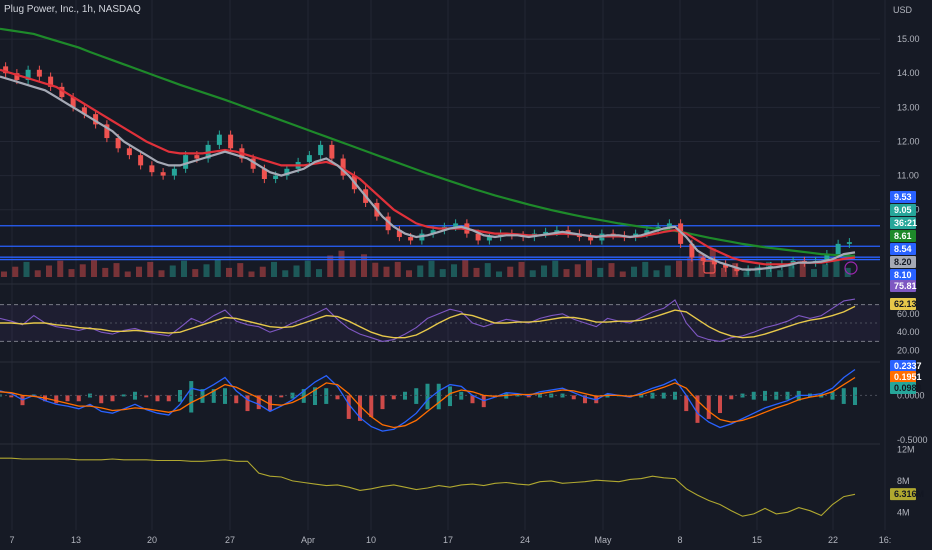 This screenshot has width=932, height=550. What do you see at coordinates (440, 243) in the screenshot?
I see `horizontal-levels` at bounding box center [440, 243].